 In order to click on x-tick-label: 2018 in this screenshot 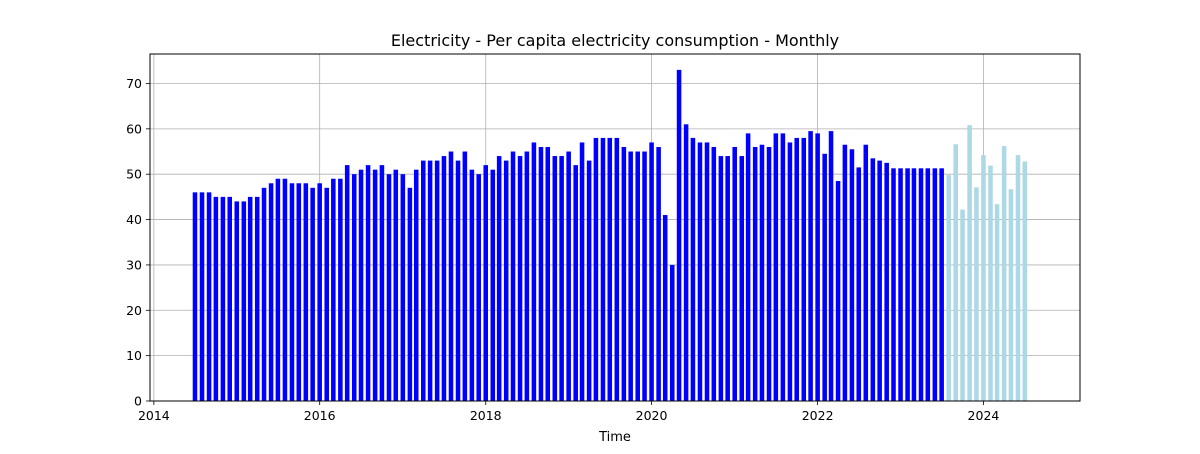, I will do `click(486, 415)`.